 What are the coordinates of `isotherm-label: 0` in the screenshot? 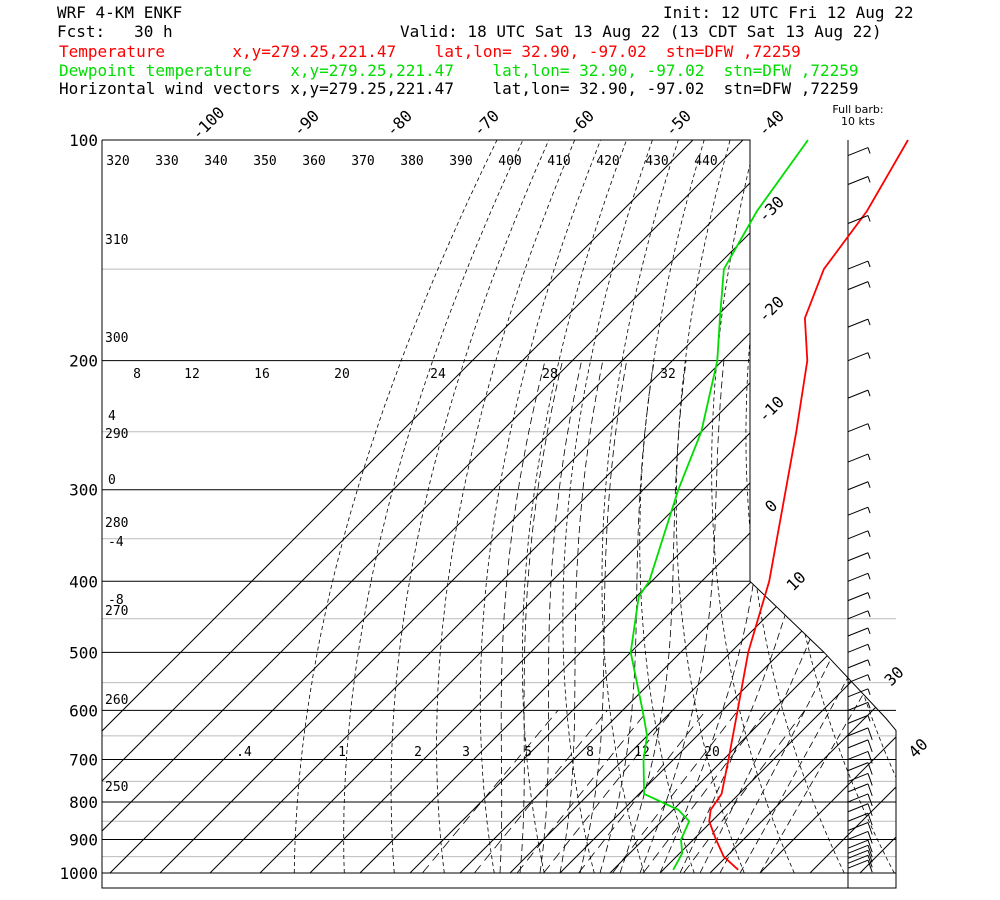 It's located at (771, 506).